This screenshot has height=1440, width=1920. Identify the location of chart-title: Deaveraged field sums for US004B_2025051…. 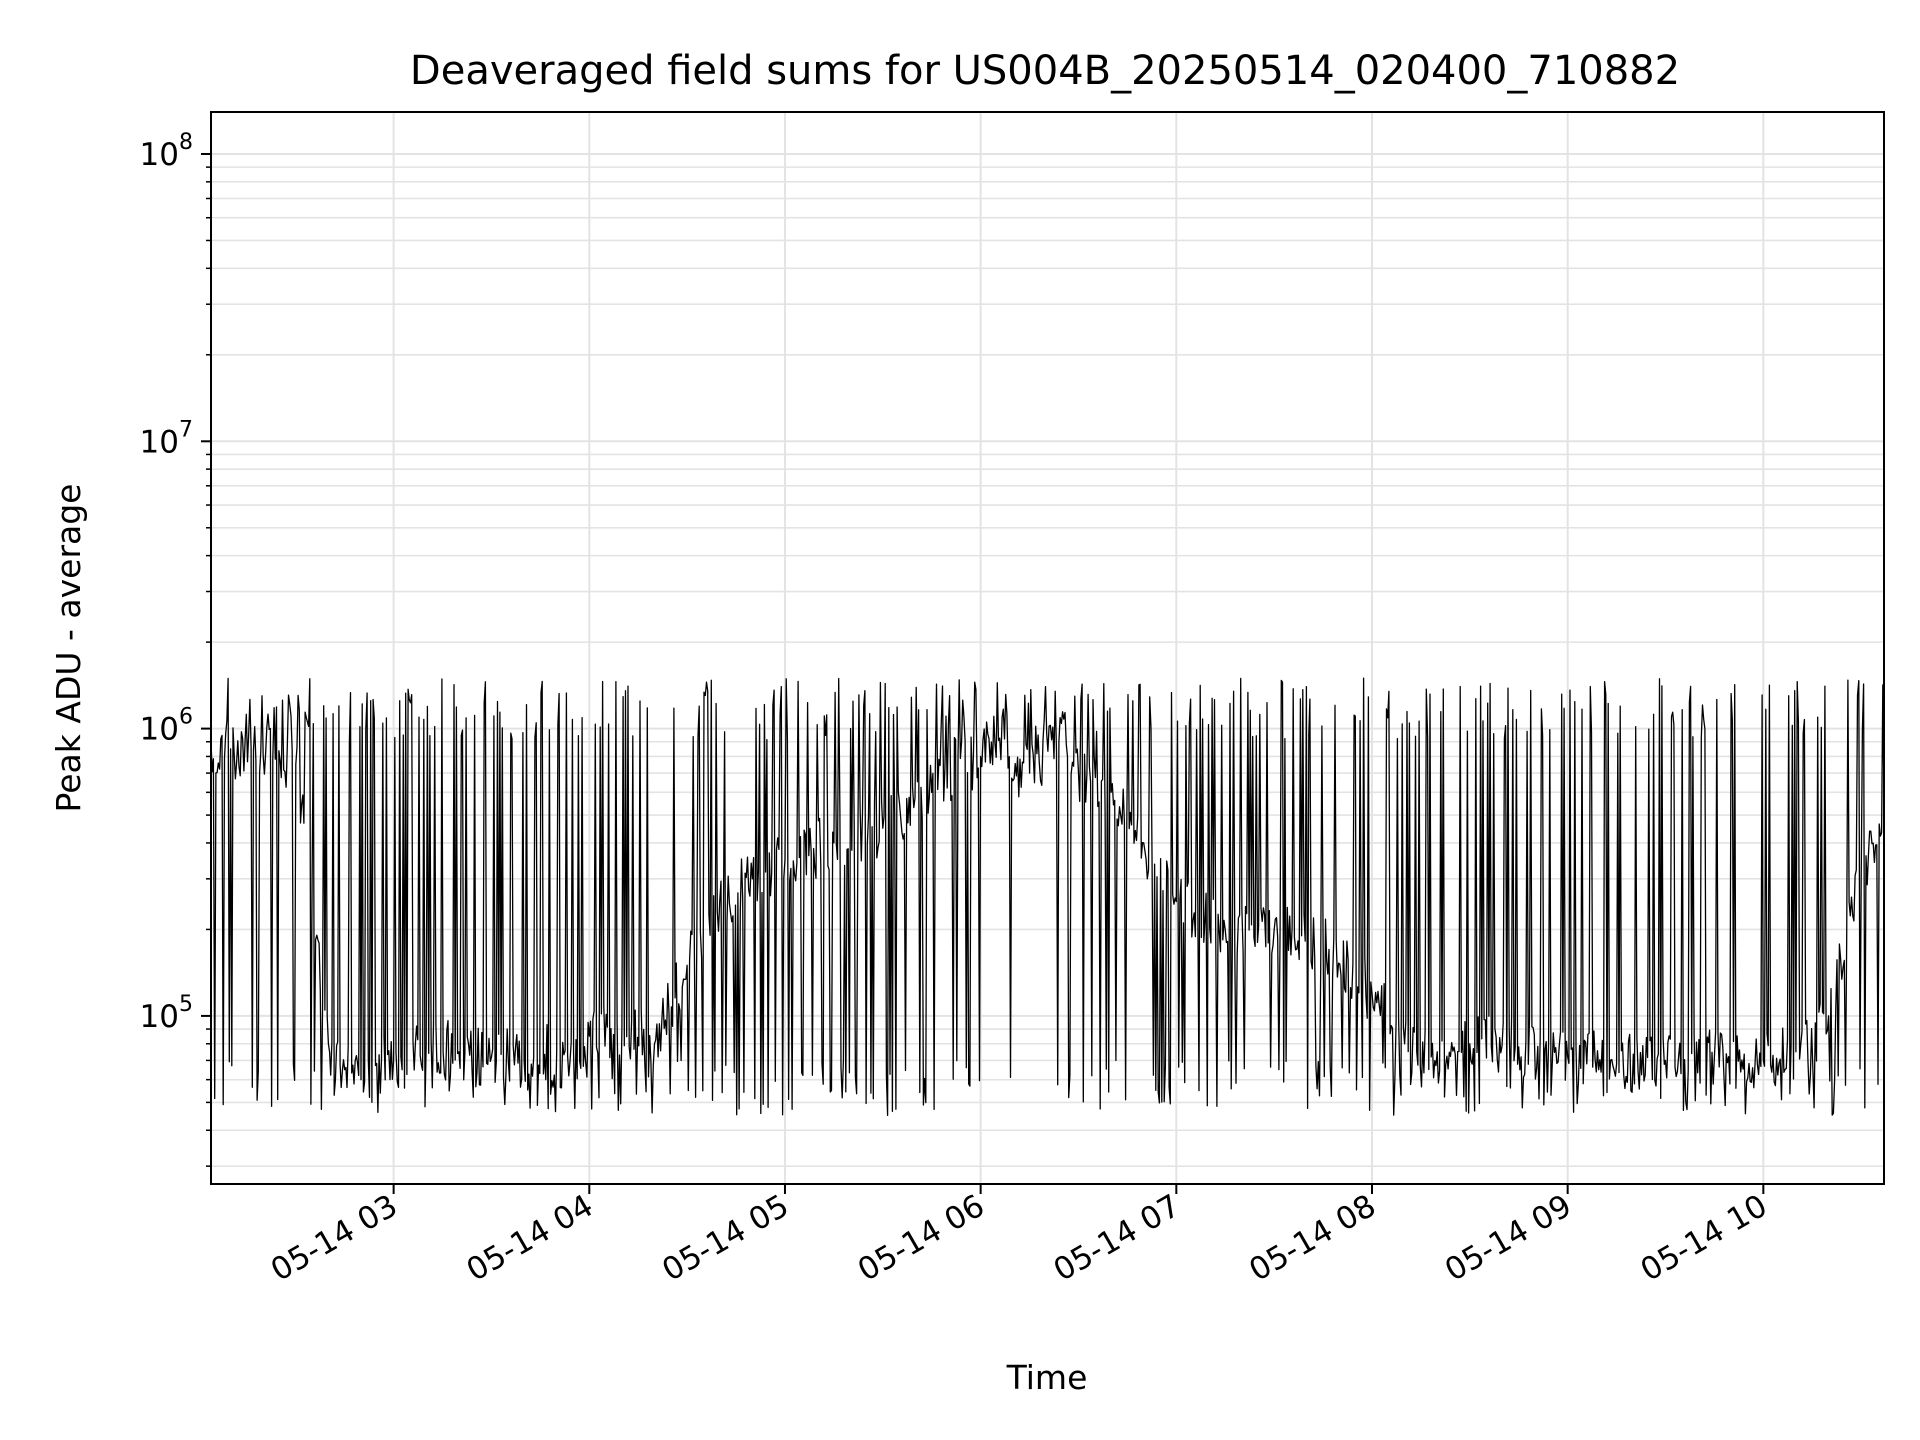
(1045, 71).